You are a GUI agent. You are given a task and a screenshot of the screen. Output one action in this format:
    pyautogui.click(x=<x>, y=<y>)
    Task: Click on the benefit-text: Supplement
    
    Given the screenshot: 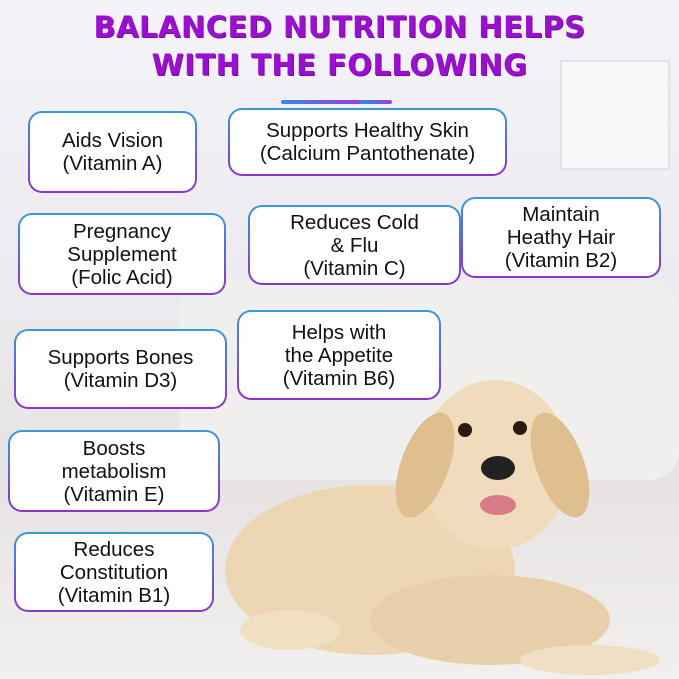 What is the action you would take?
    pyautogui.click(x=122, y=254)
    